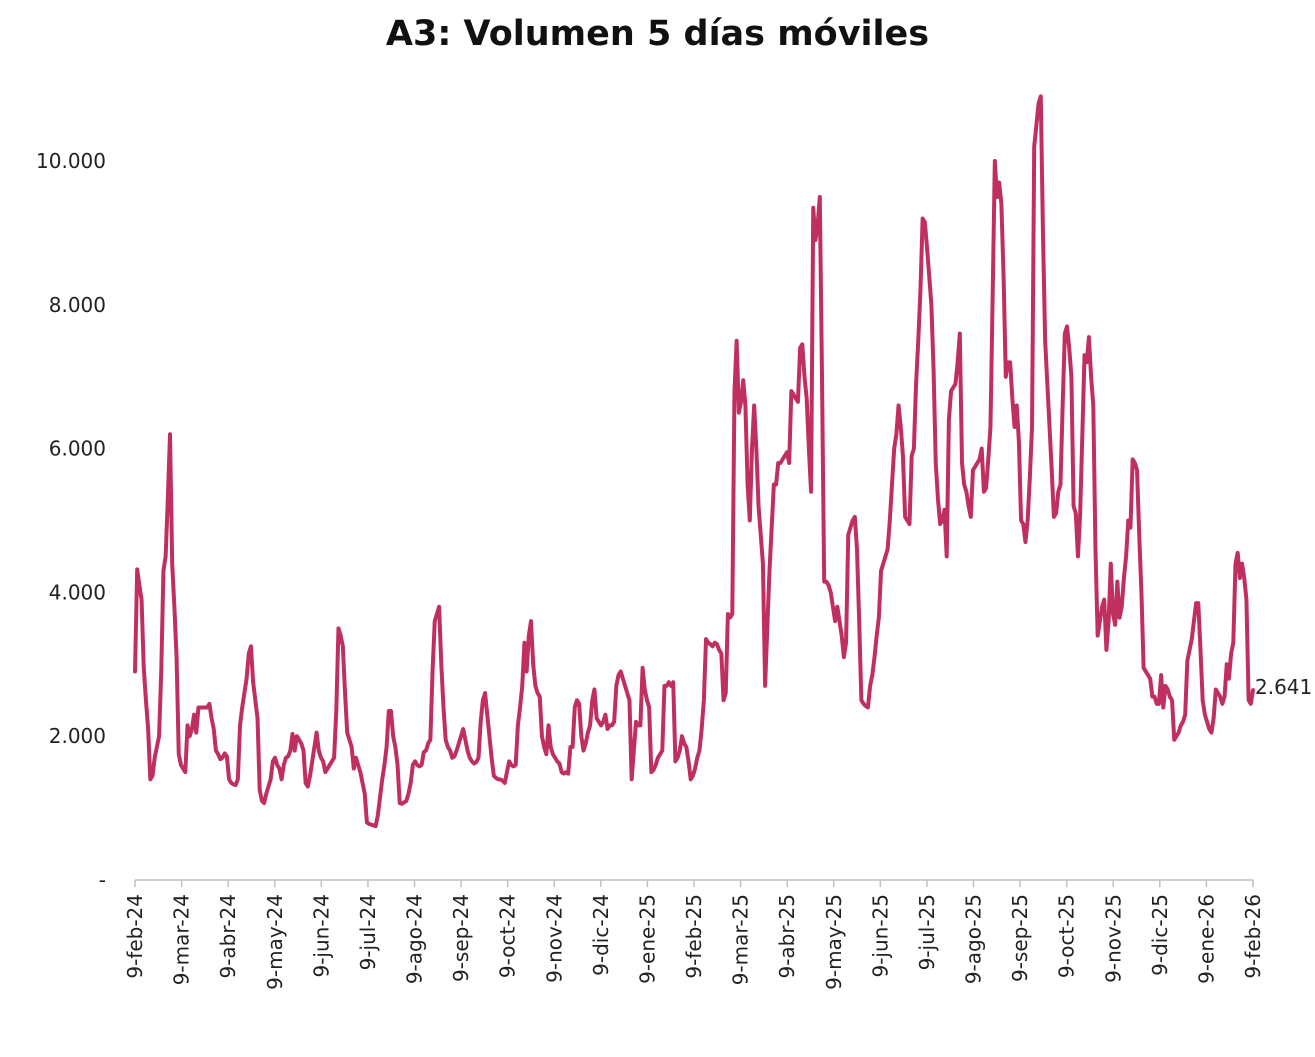  What do you see at coordinates (787, 936) in the screenshot?
I see `x-tick-label: 9-abr-25` at bounding box center [787, 936].